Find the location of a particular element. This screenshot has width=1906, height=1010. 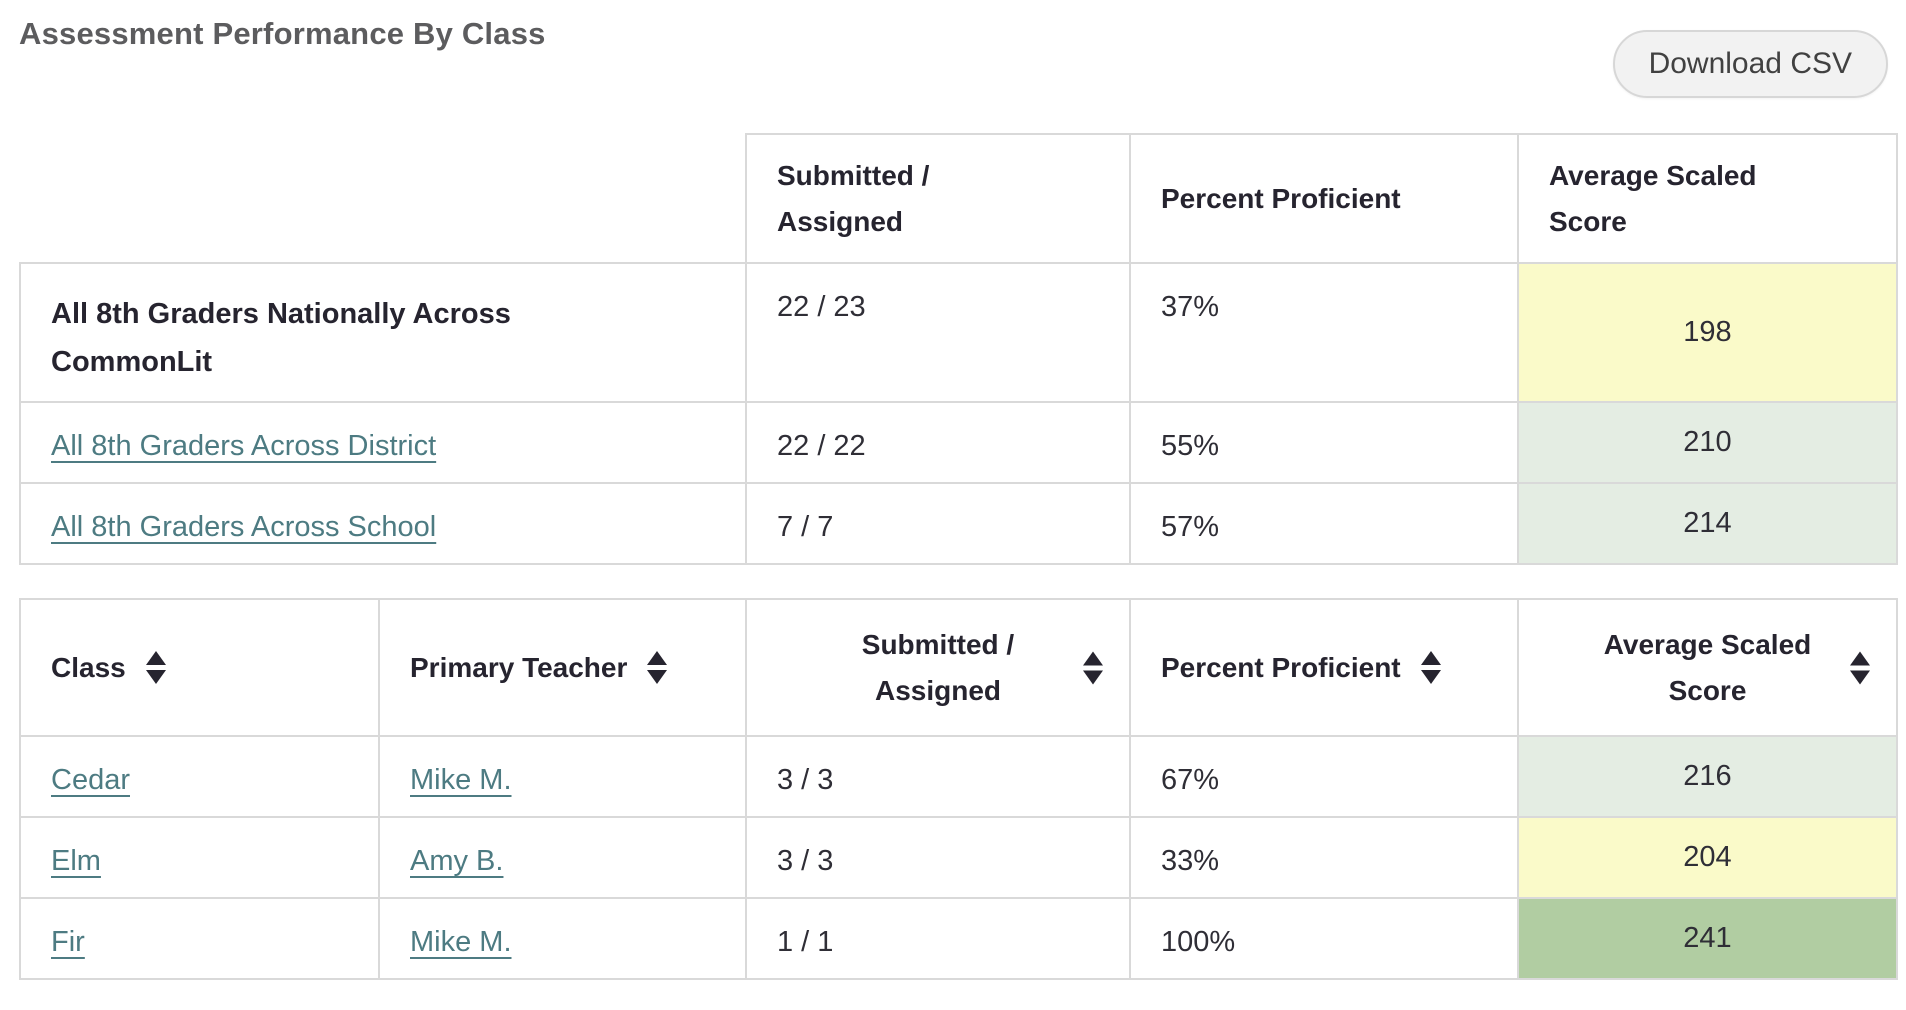

page-title: Assessment Performance By Class is located at coordinates (282, 33).